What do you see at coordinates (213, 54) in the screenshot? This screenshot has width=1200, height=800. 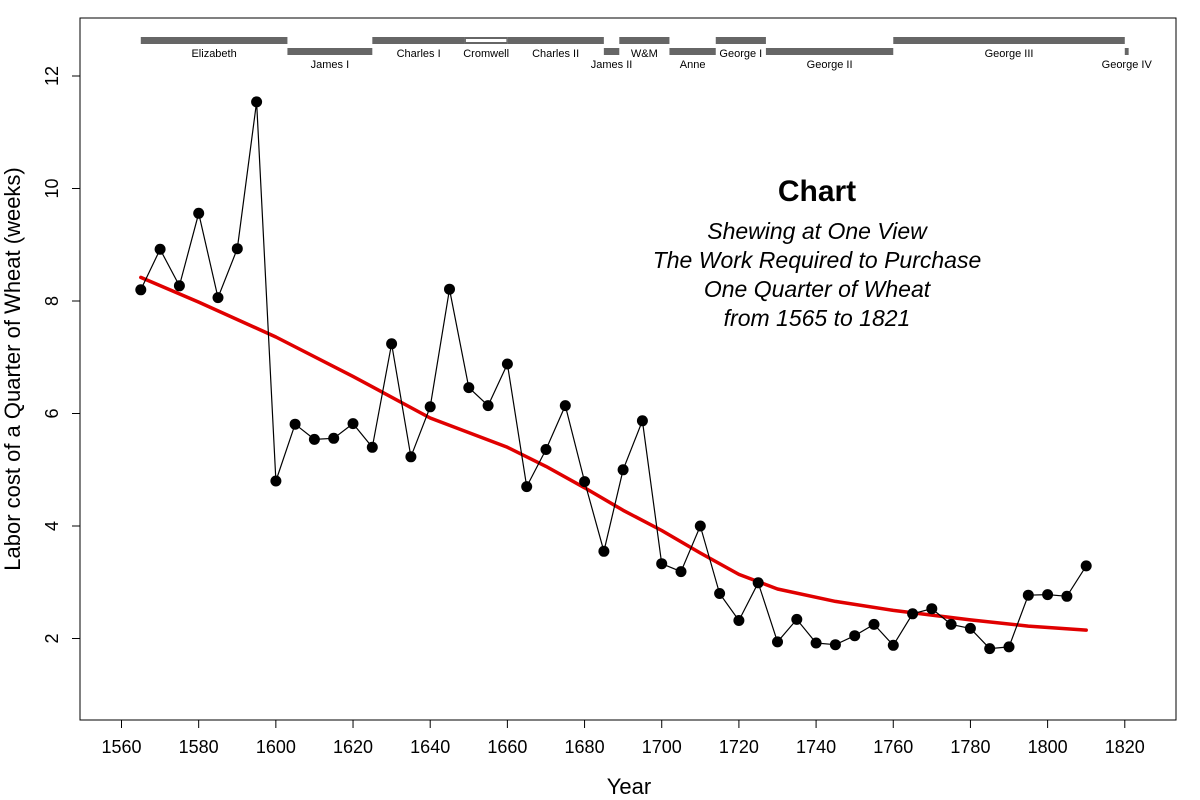 I see `reign-label: Elizabeth` at bounding box center [213, 54].